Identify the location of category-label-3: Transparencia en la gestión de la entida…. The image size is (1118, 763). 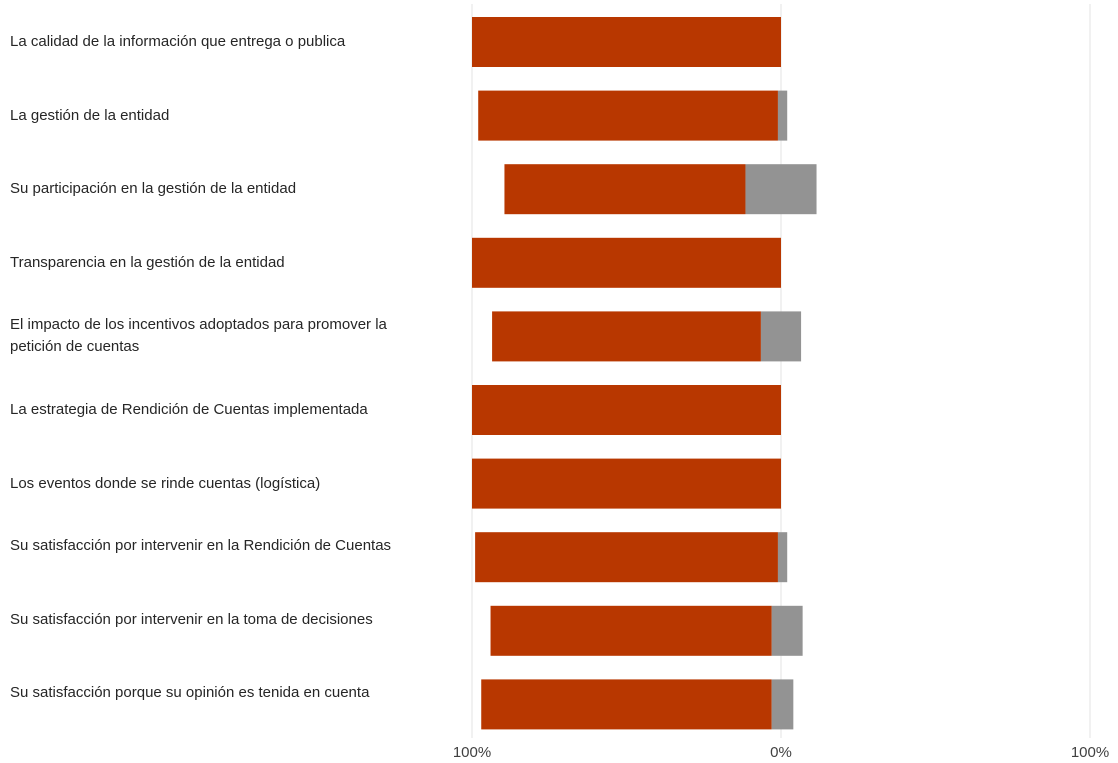
(147, 262).